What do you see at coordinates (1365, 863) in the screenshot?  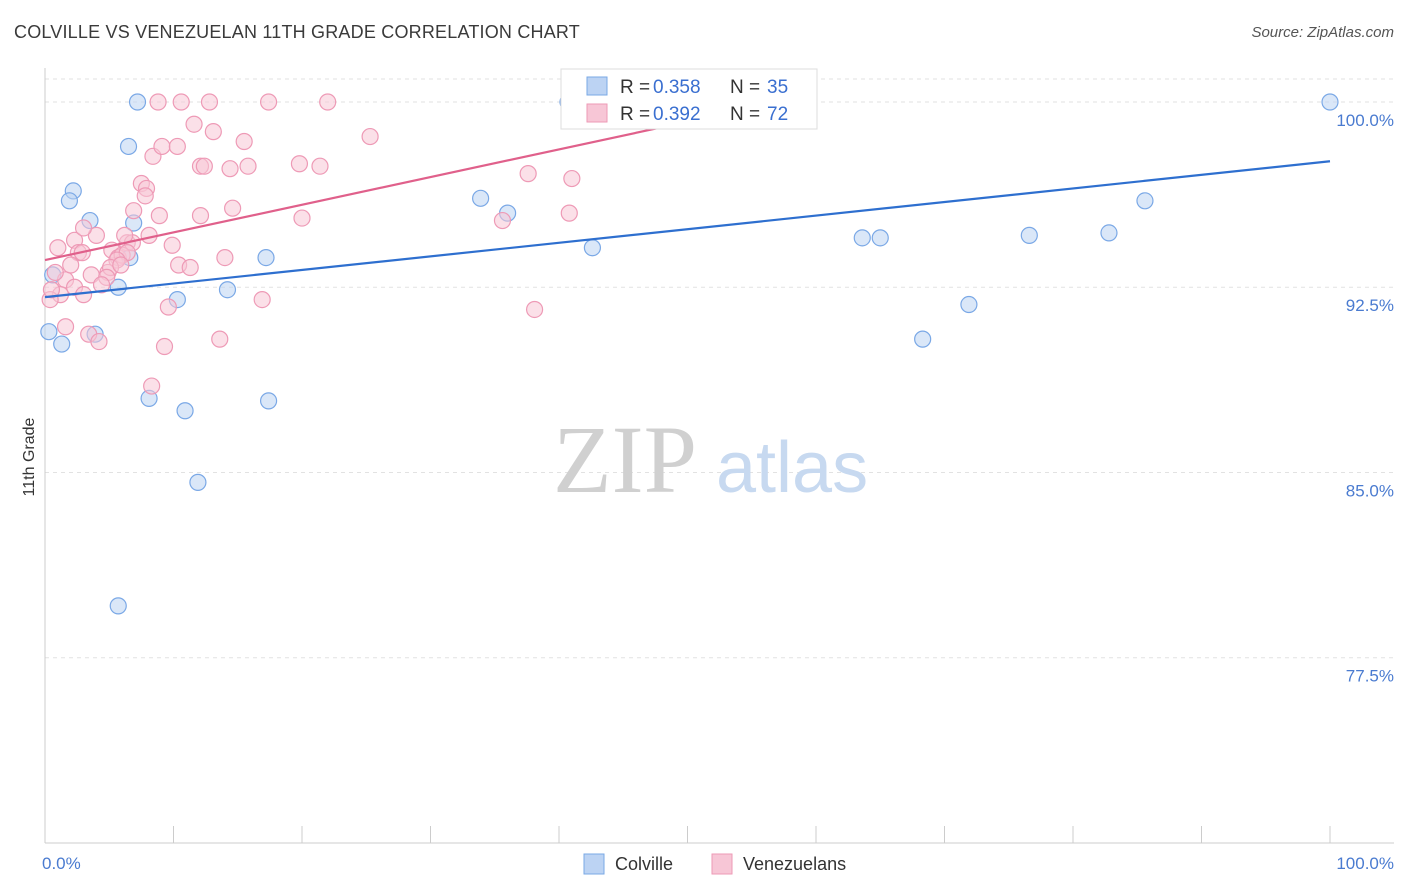 I see `x-tick-max: 100.0%` at bounding box center [1365, 863].